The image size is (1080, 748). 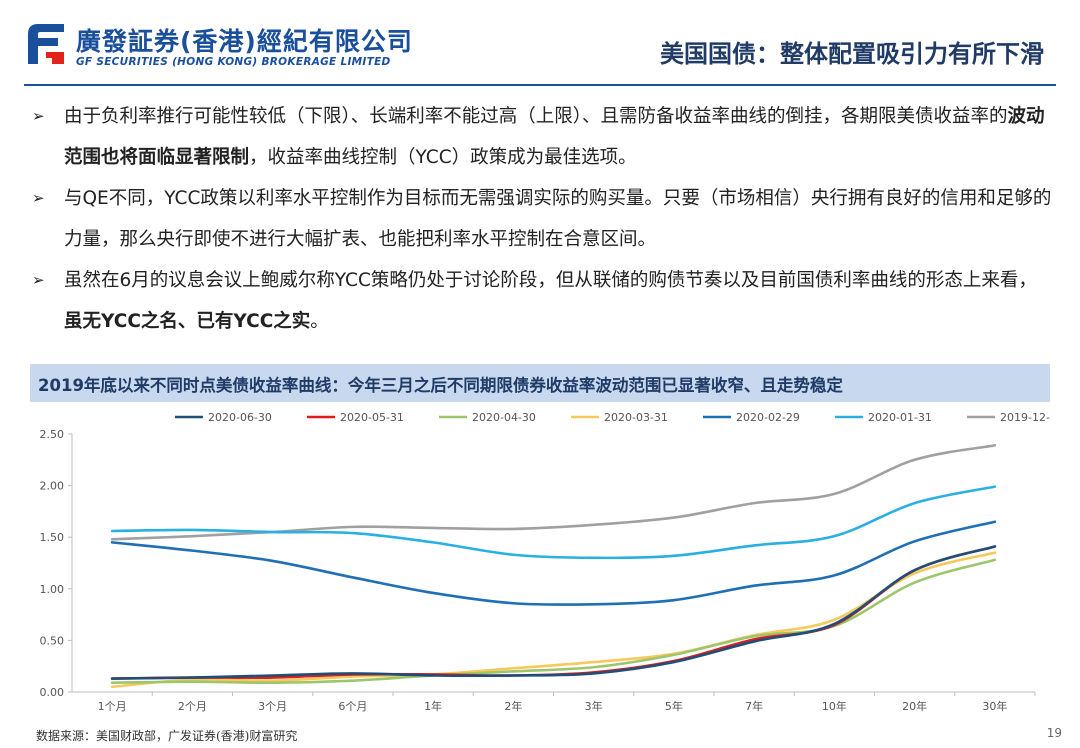 What do you see at coordinates (754, 706) in the screenshot?
I see `x-tick-label: 7年` at bounding box center [754, 706].